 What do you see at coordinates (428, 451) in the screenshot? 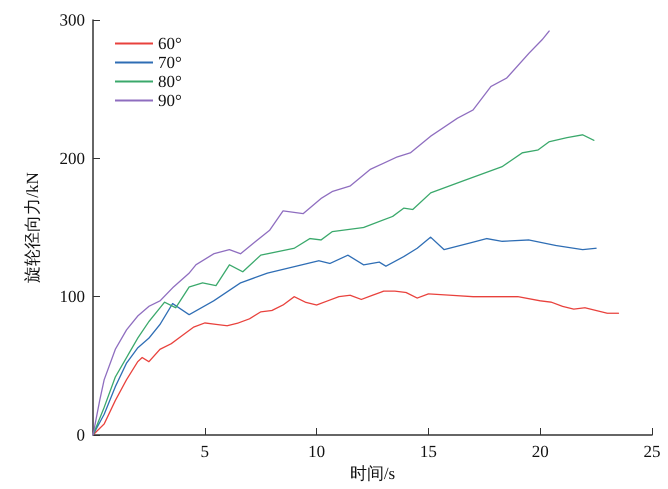
I see `x-tick-label: 15` at bounding box center [428, 451].